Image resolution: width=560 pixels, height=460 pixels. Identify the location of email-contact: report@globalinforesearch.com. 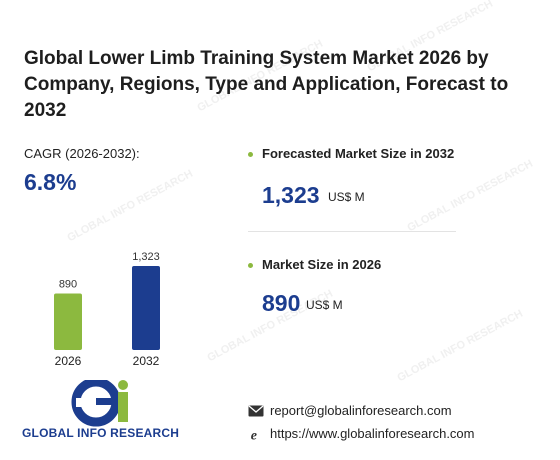
(350, 410).